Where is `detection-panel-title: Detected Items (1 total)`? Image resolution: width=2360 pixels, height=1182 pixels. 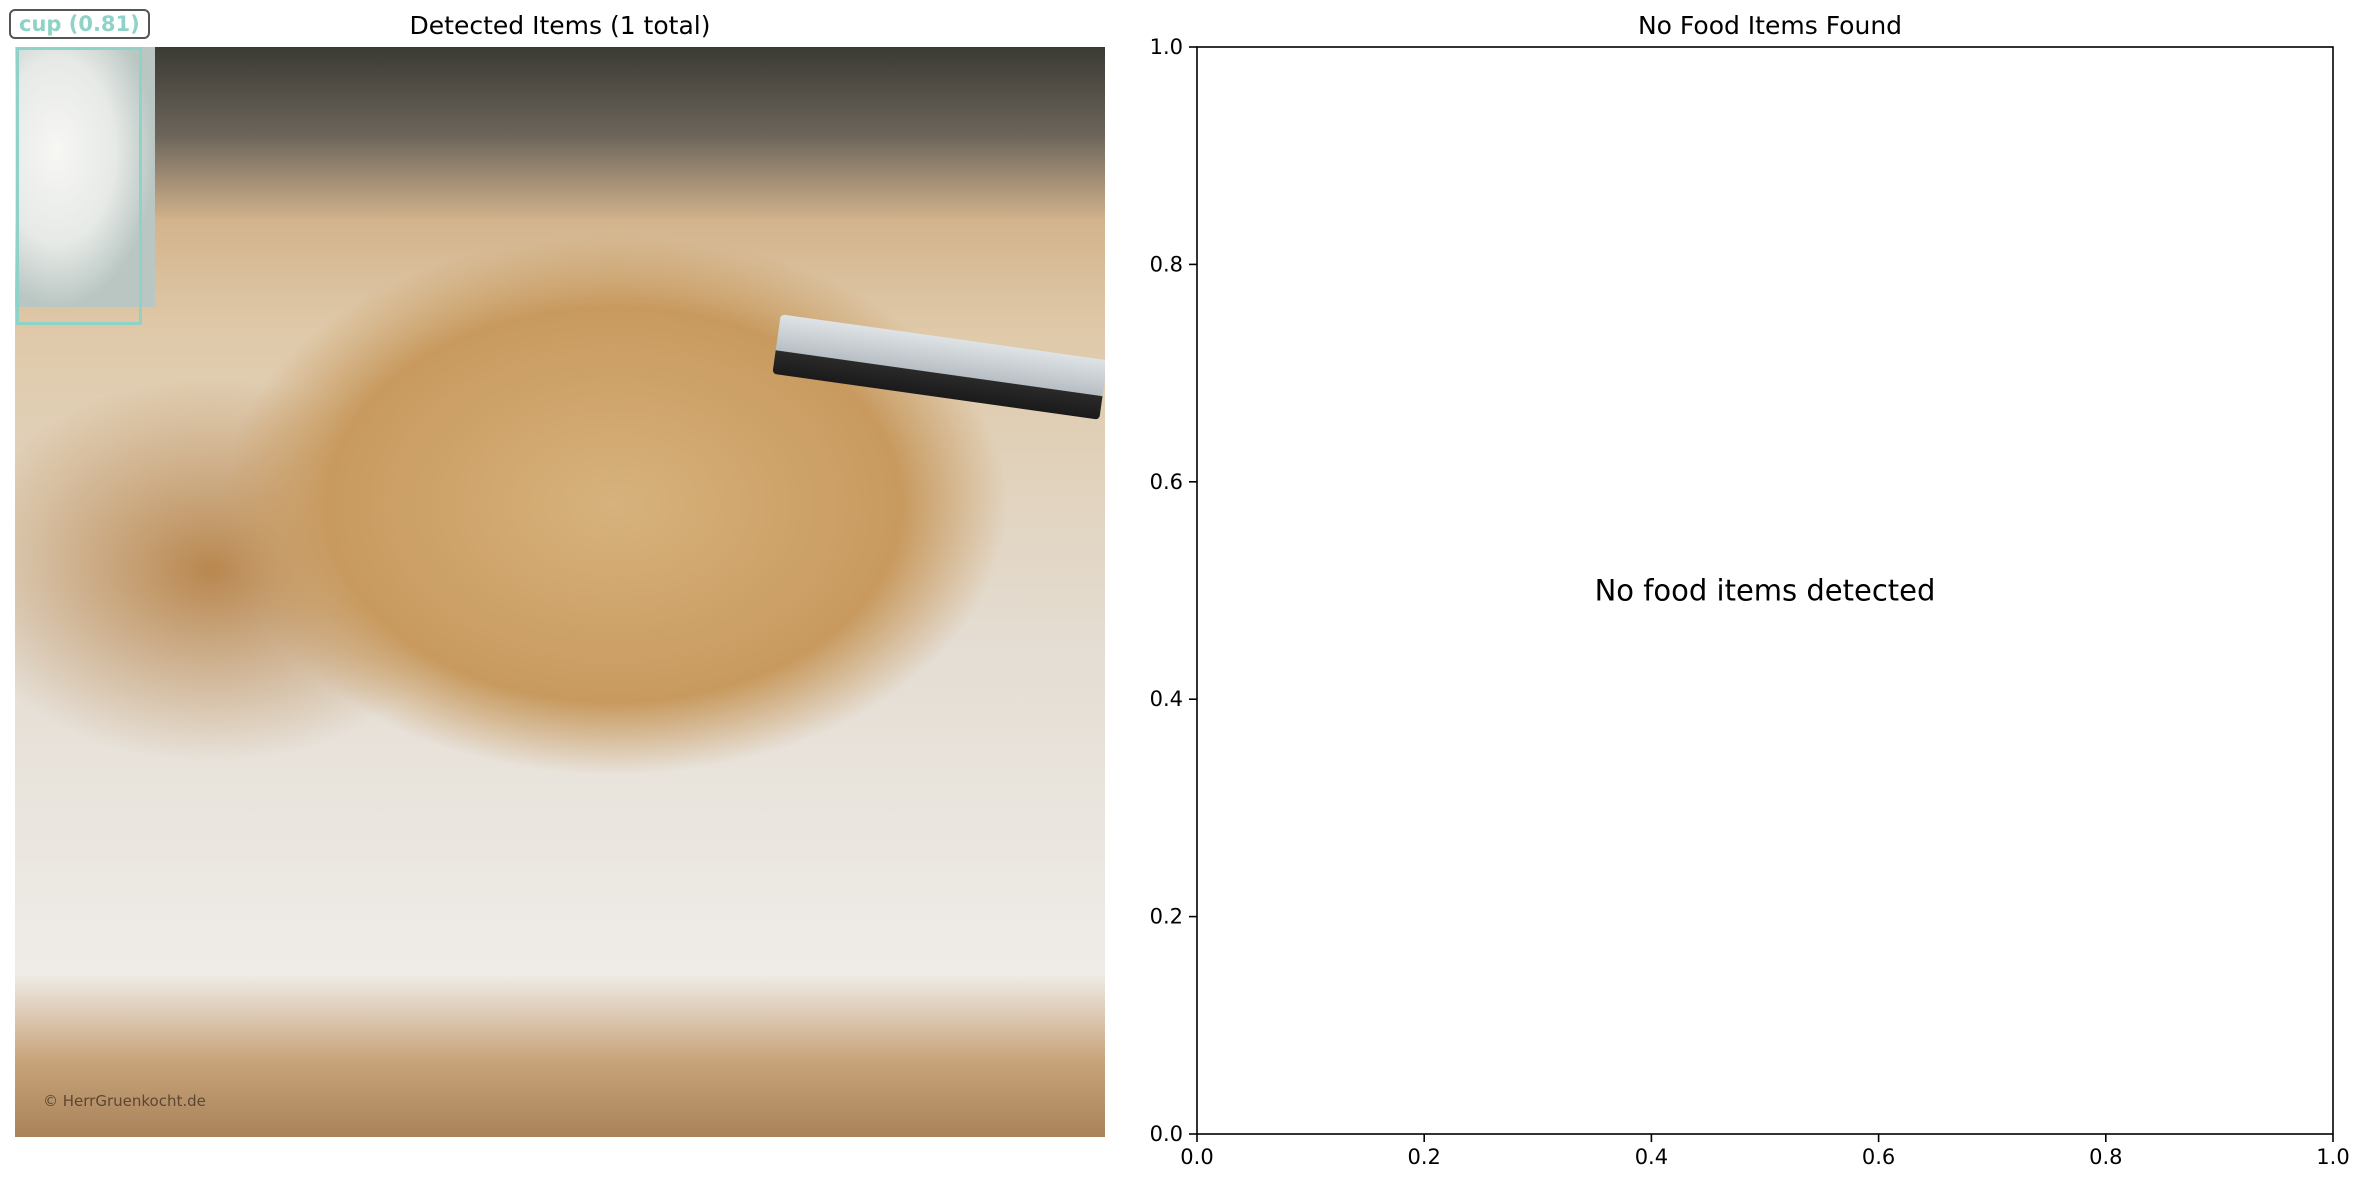
detection-panel-title: Detected Items (1 total) is located at coordinates (560, 25).